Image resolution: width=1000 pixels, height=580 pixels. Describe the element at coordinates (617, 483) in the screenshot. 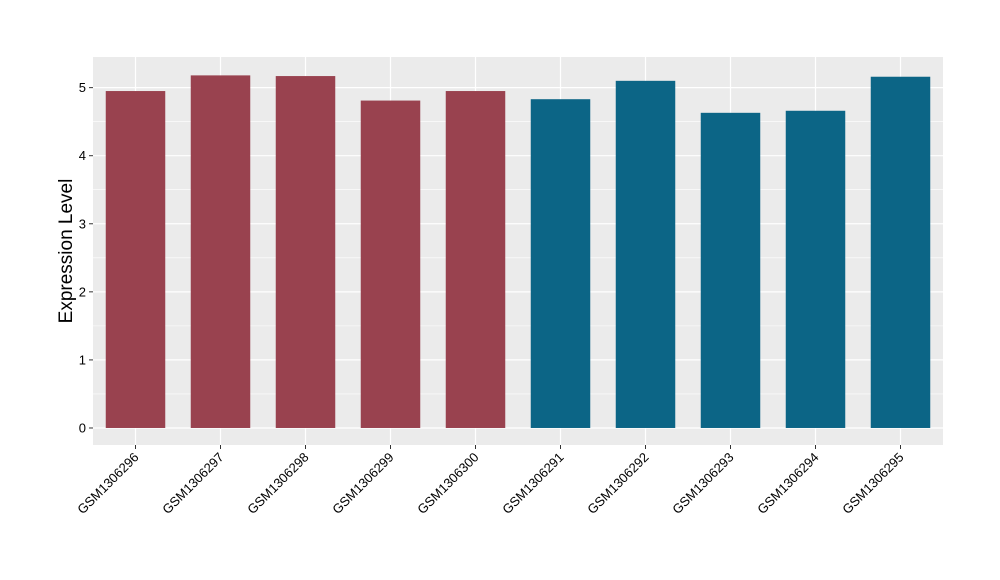

I see `x-tick-label: GSM1306292` at that location.